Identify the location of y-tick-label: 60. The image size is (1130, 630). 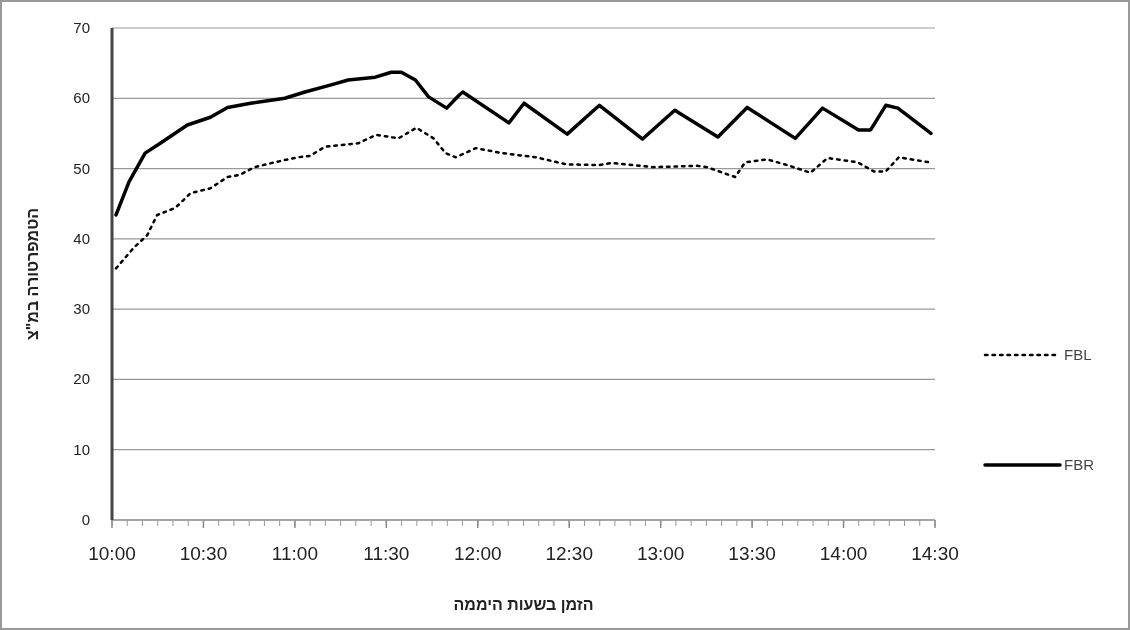
(81, 98).